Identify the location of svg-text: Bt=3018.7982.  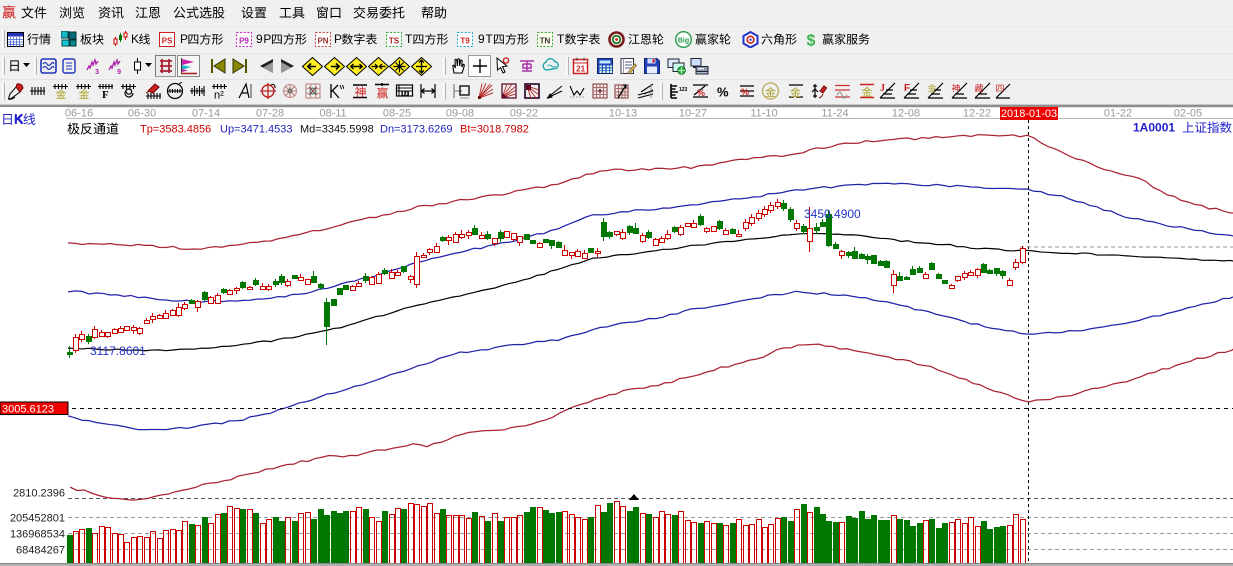
(494, 130).